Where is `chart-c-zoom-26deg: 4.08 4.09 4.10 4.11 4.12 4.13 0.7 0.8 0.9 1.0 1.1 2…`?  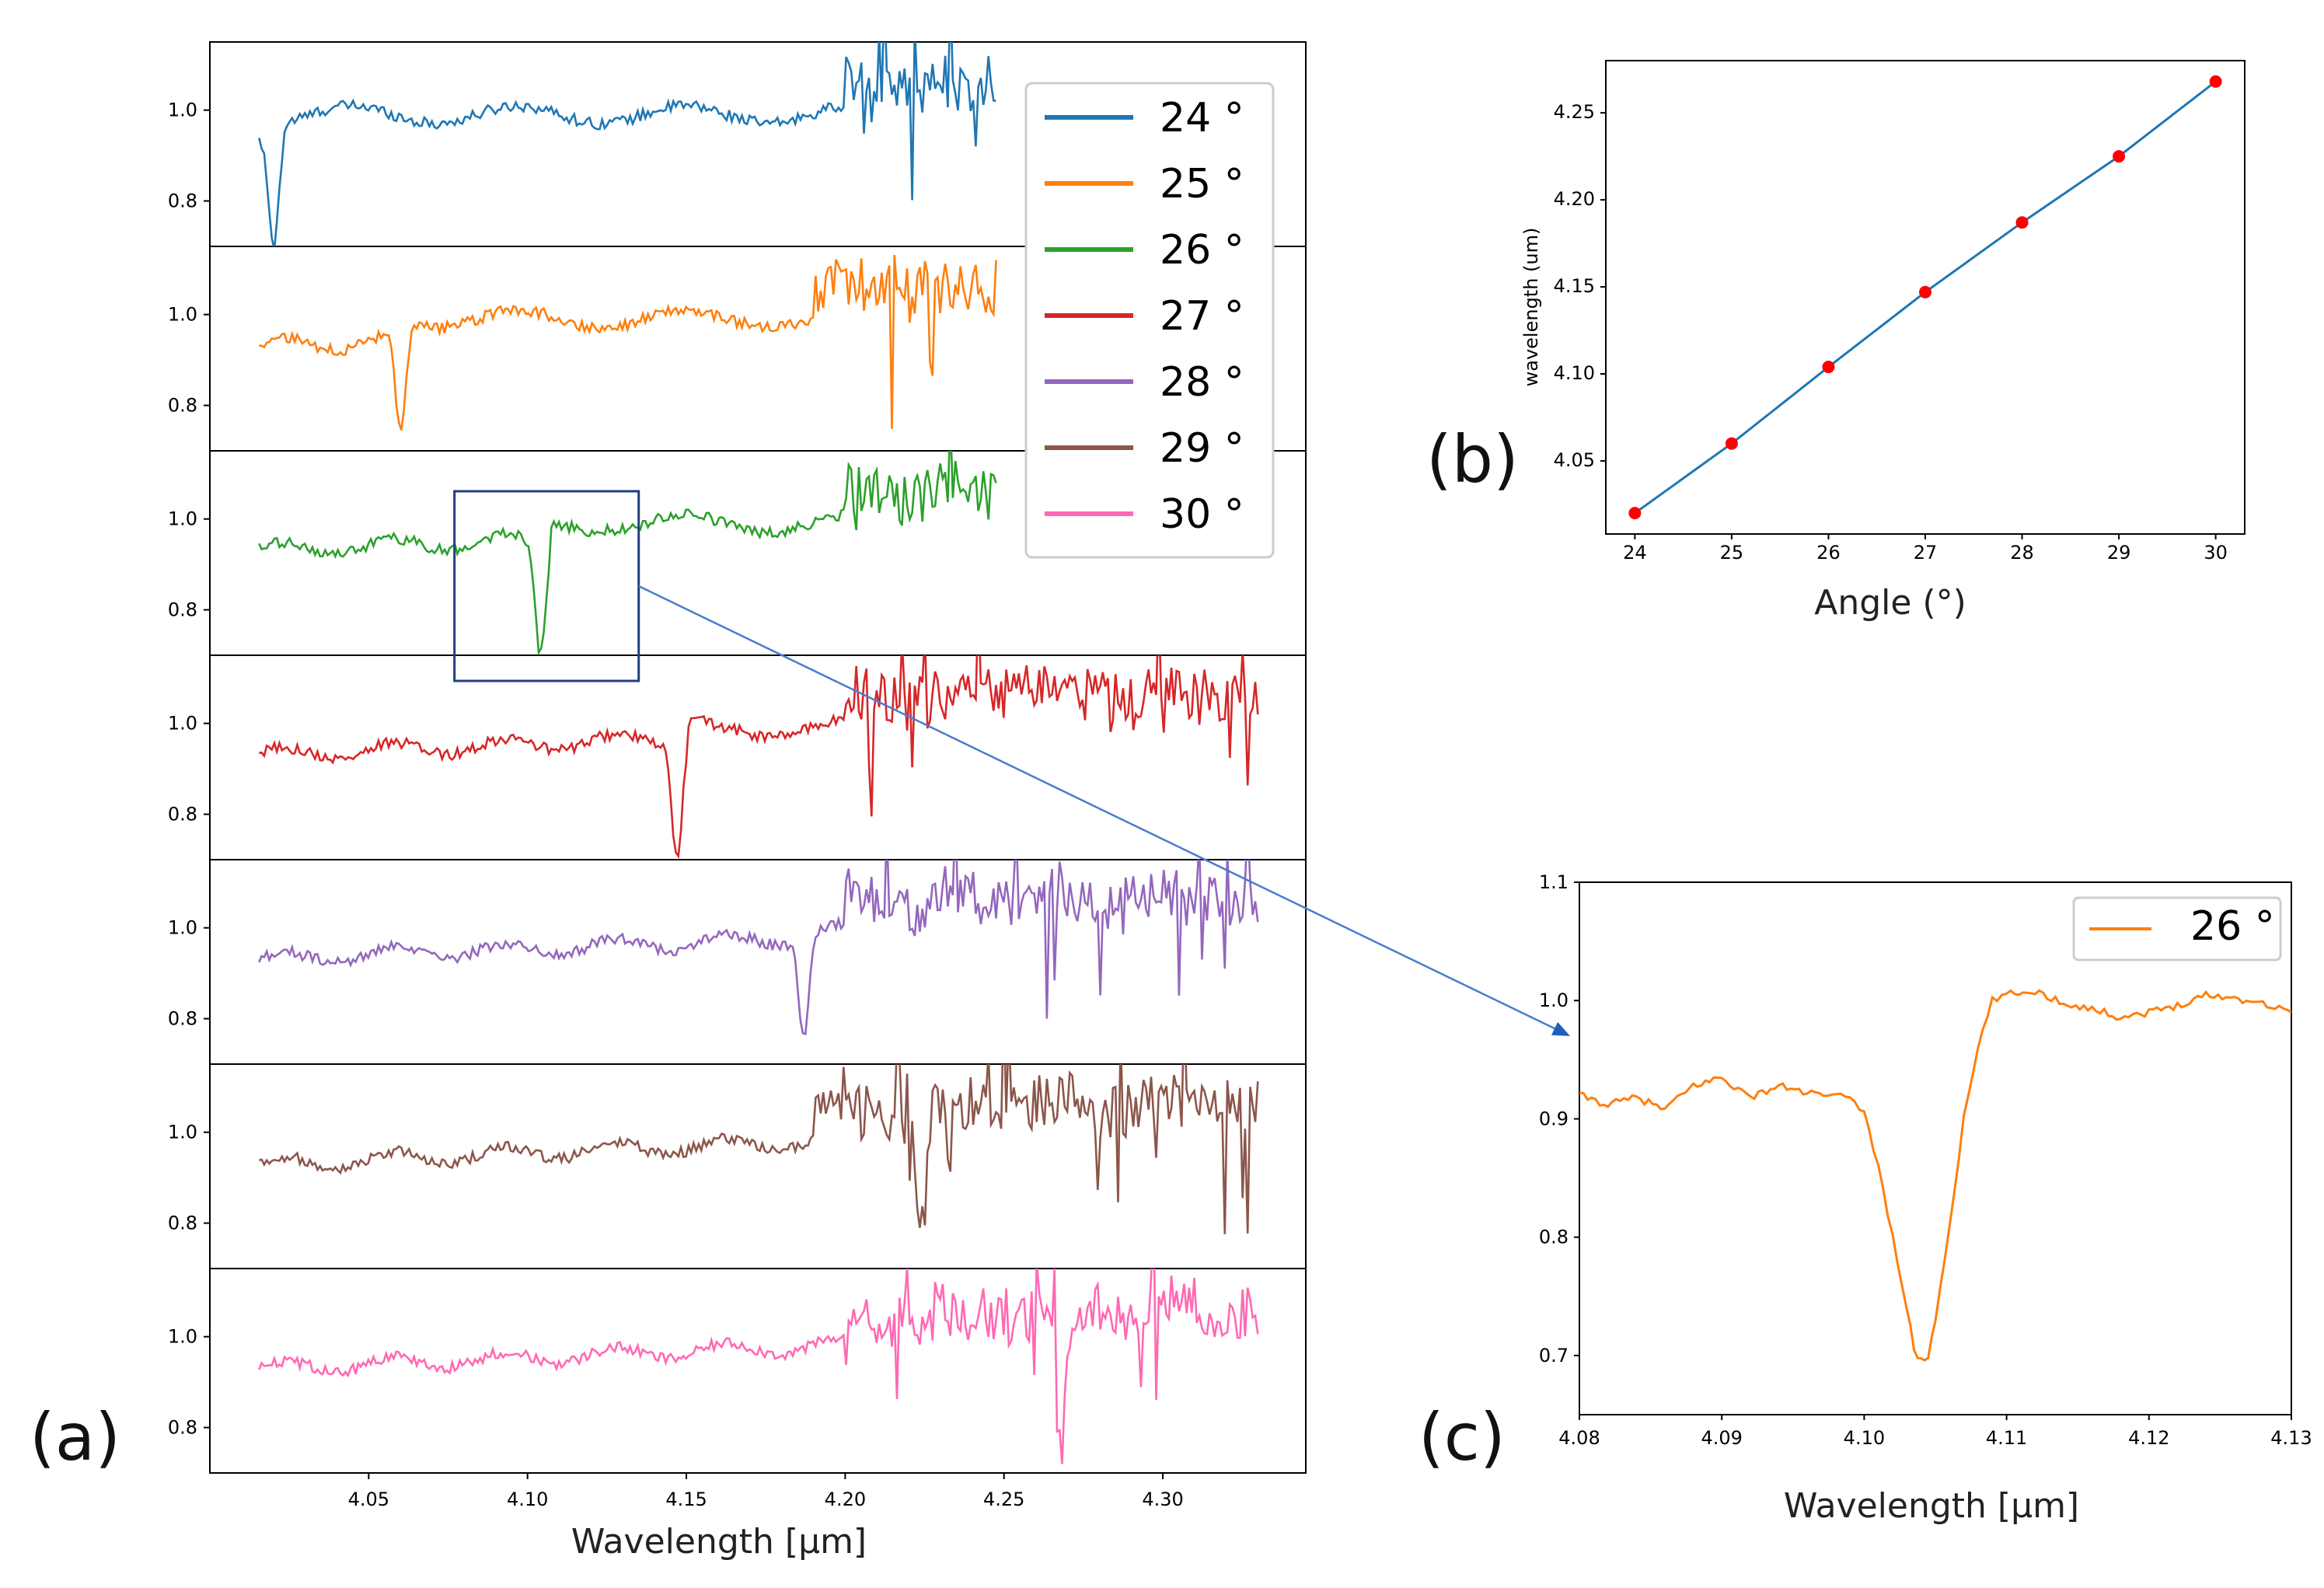 chart-c-zoom-26deg: 4.08 4.09 4.10 4.11 4.12 4.13 0.7 0.8 0.9 1.0 1.1 2… is located at coordinates (1925, 1160).